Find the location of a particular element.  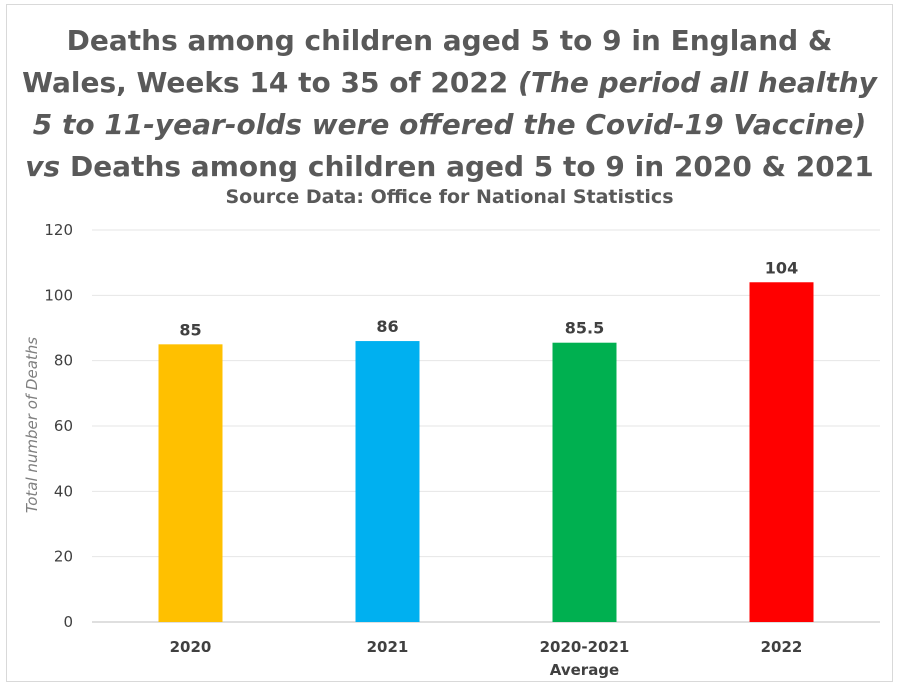

chart-title-run: vs is located at coordinates (43, 166).